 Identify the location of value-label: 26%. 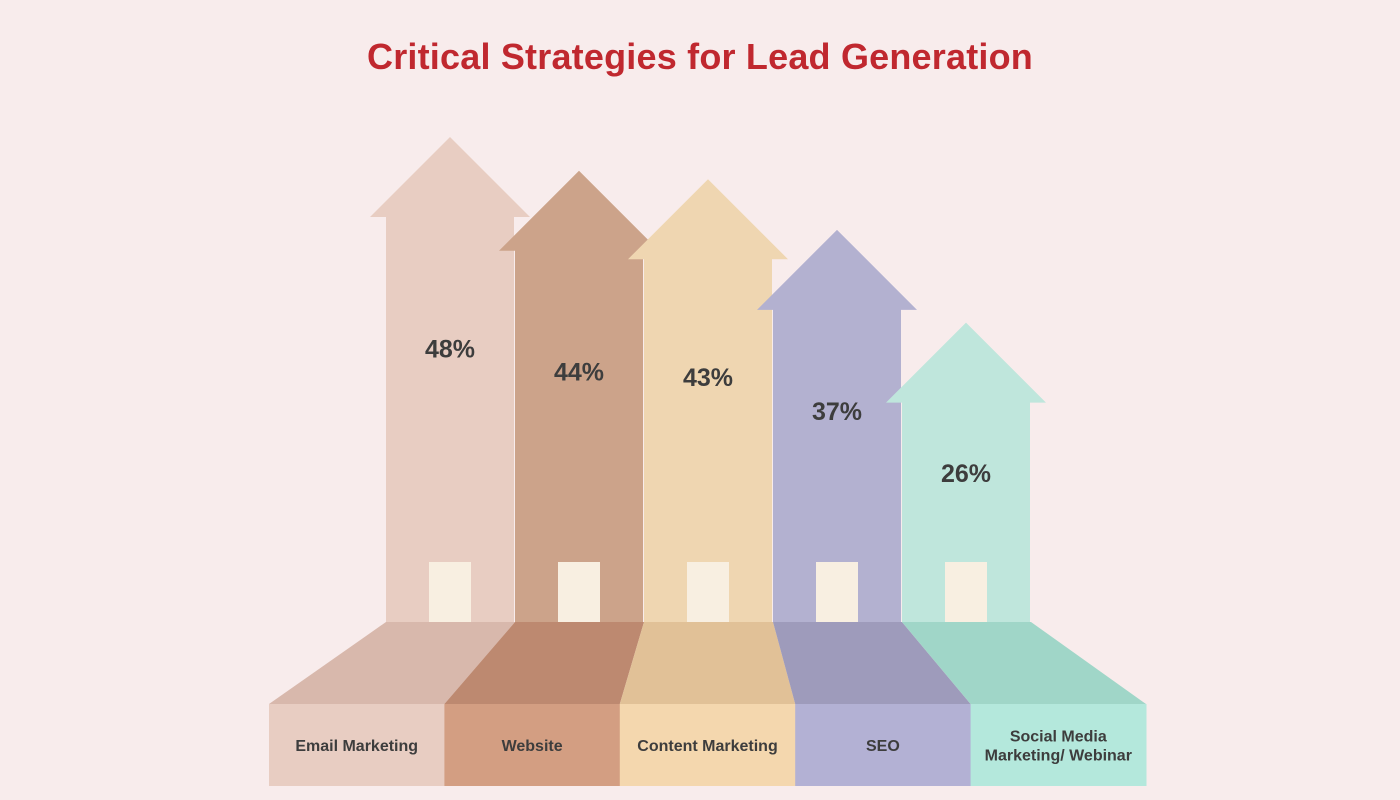
(966, 474).